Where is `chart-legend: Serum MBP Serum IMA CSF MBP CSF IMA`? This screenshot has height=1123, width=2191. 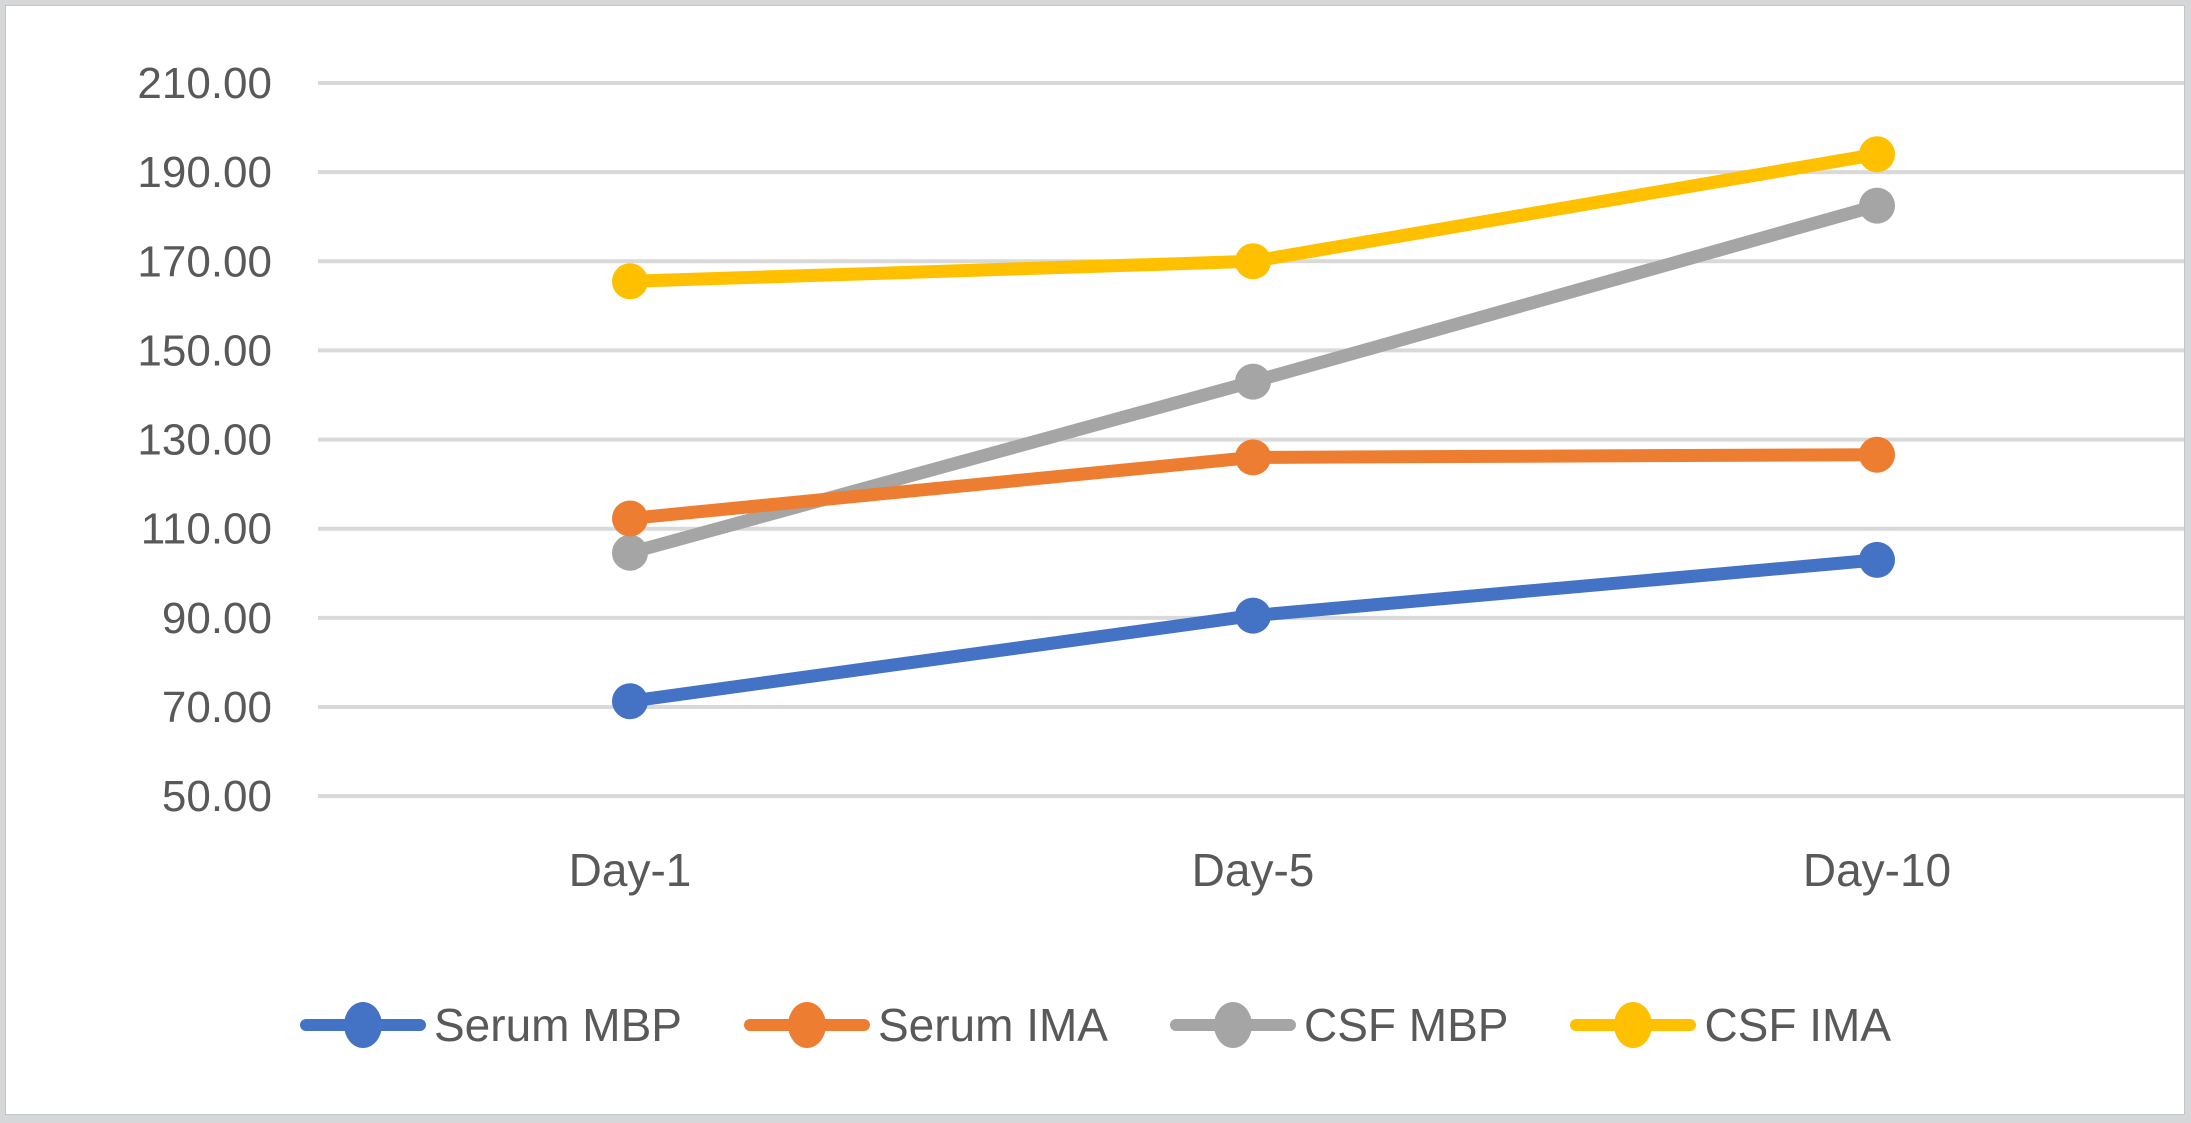 chart-legend: Serum MBP Serum IMA CSF MBP CSF IMA is located at coordinates (1095, 1025).